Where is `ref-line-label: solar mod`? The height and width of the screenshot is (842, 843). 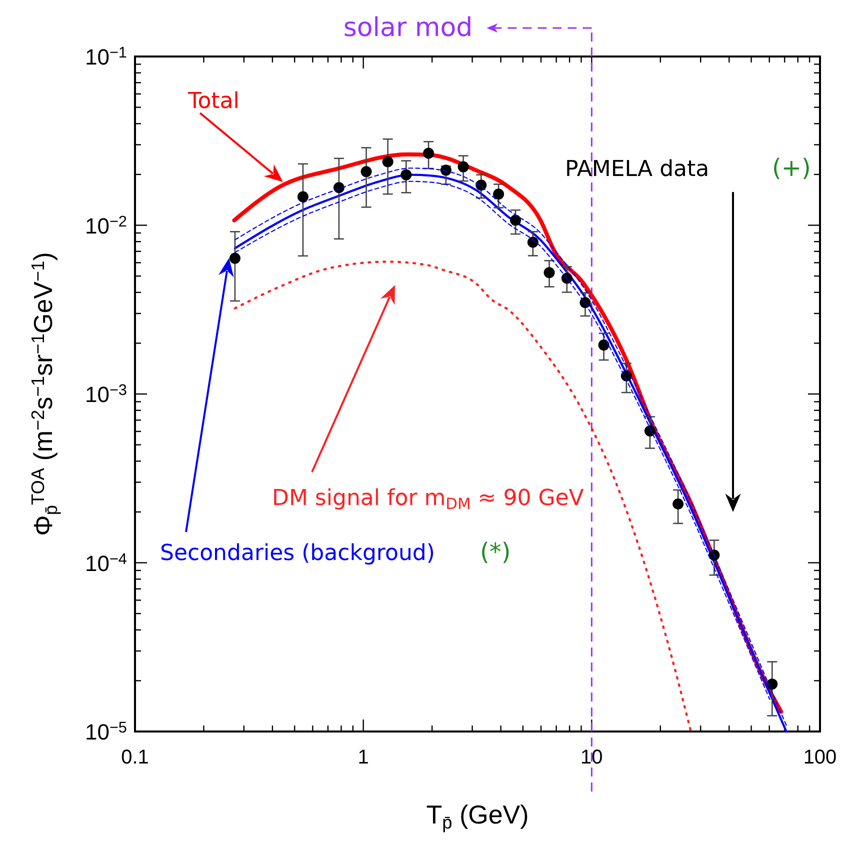 ref-line-label: solar mod is located at coordinates (408, 28).